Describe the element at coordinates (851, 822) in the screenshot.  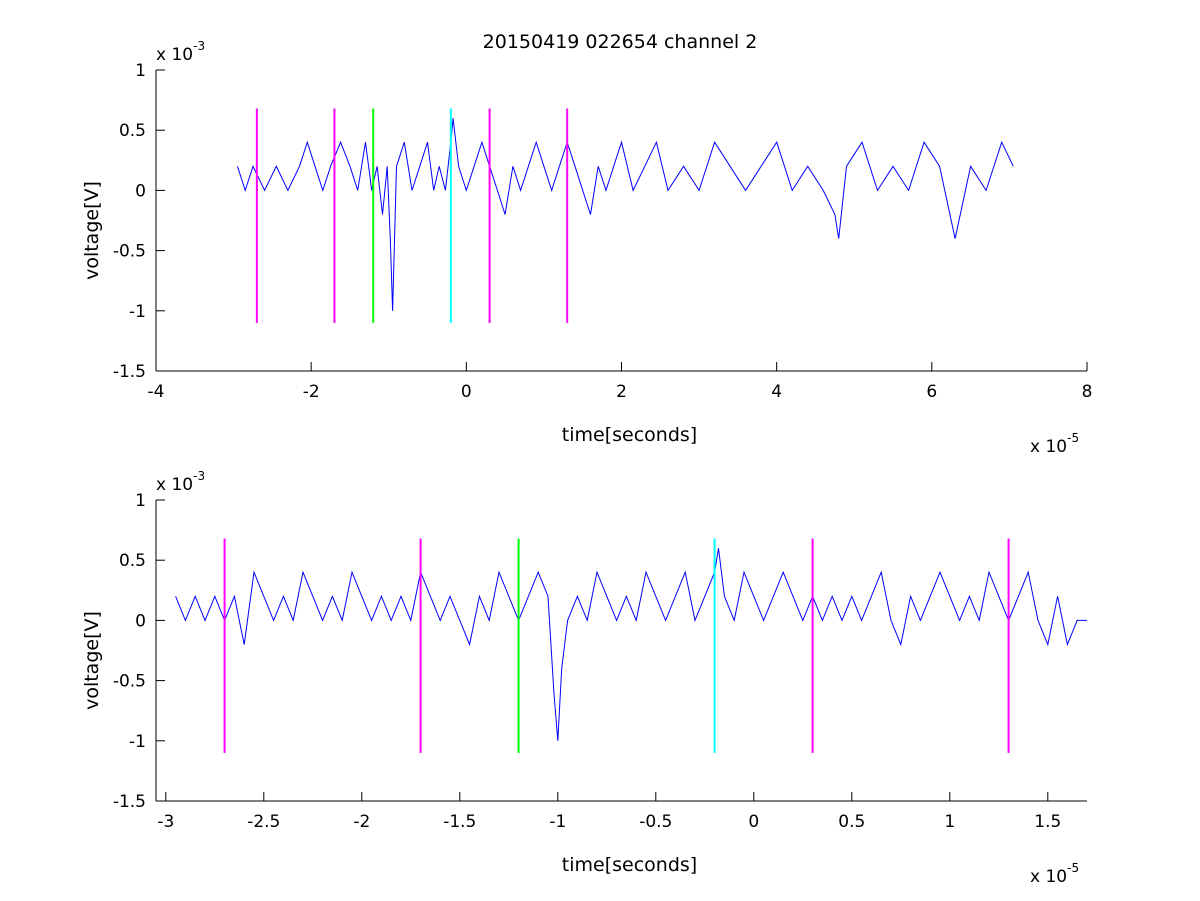
I see `x-tick-label: 0.5` at that location.